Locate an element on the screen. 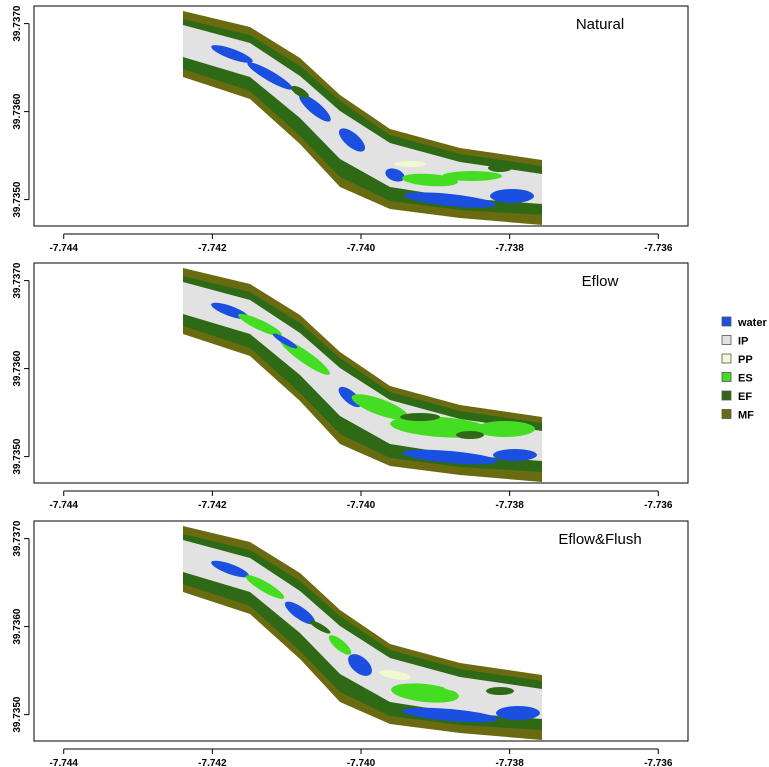 Image resolution: width=769 pixels, height=767 pixels. landcover-patch-ip is located at coordinates (470, 687).